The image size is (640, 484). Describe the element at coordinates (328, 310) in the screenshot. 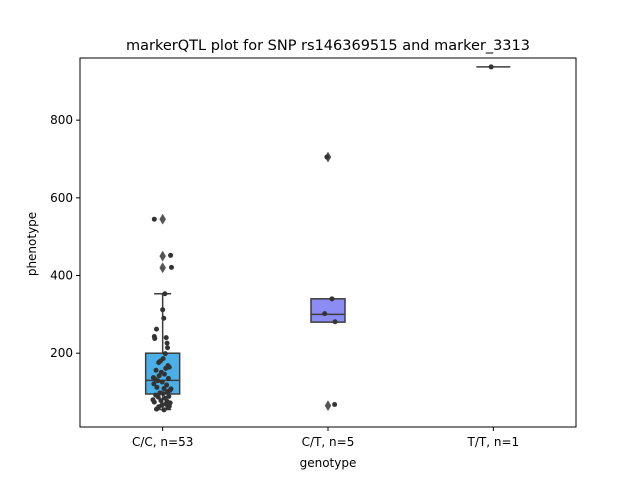

I see `box` at that location.